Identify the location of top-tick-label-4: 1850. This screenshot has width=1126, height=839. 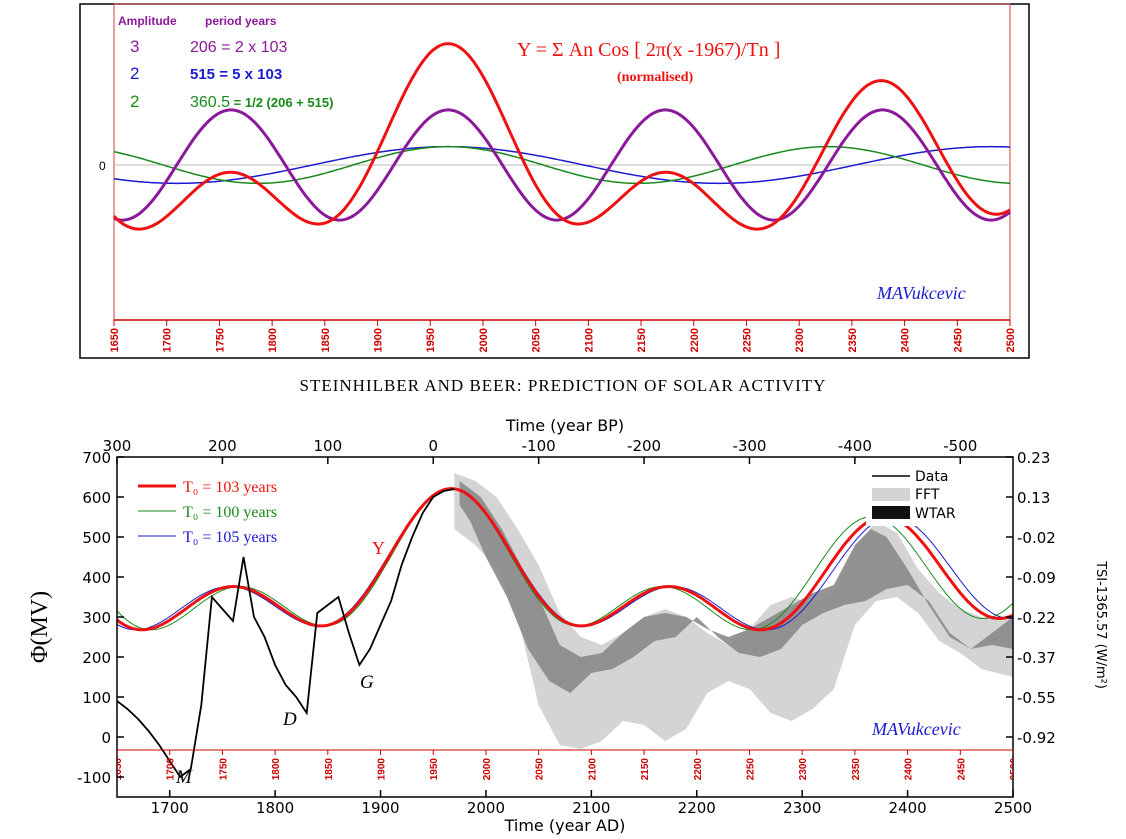
(326, 340).